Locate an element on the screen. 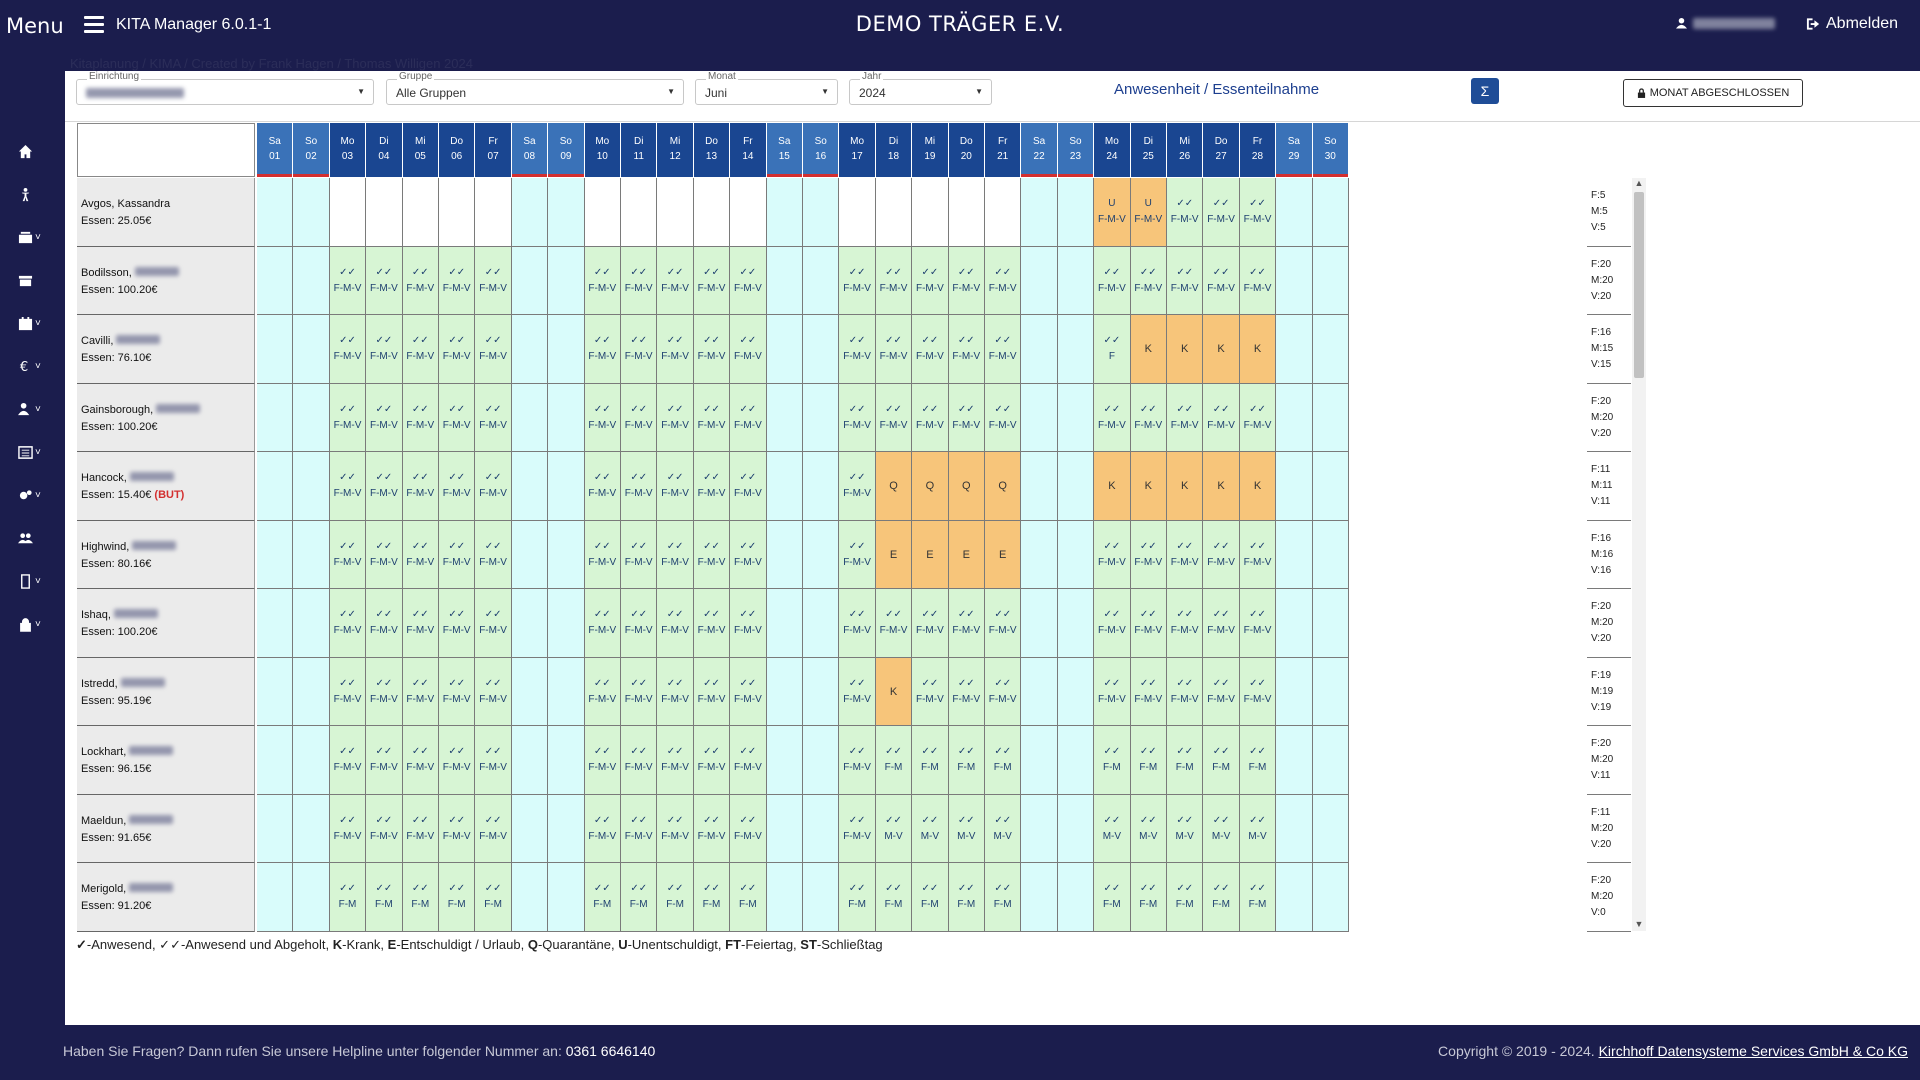 This screenshot has height=1080, width=1920. sidebar-item-user-settings: ˅ is located at coordinates (38, 409).